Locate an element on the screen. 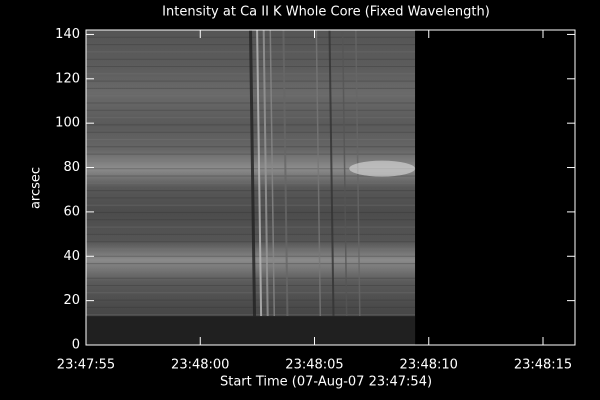  y-tick-label: 60 is located at coordinates (71, 211).